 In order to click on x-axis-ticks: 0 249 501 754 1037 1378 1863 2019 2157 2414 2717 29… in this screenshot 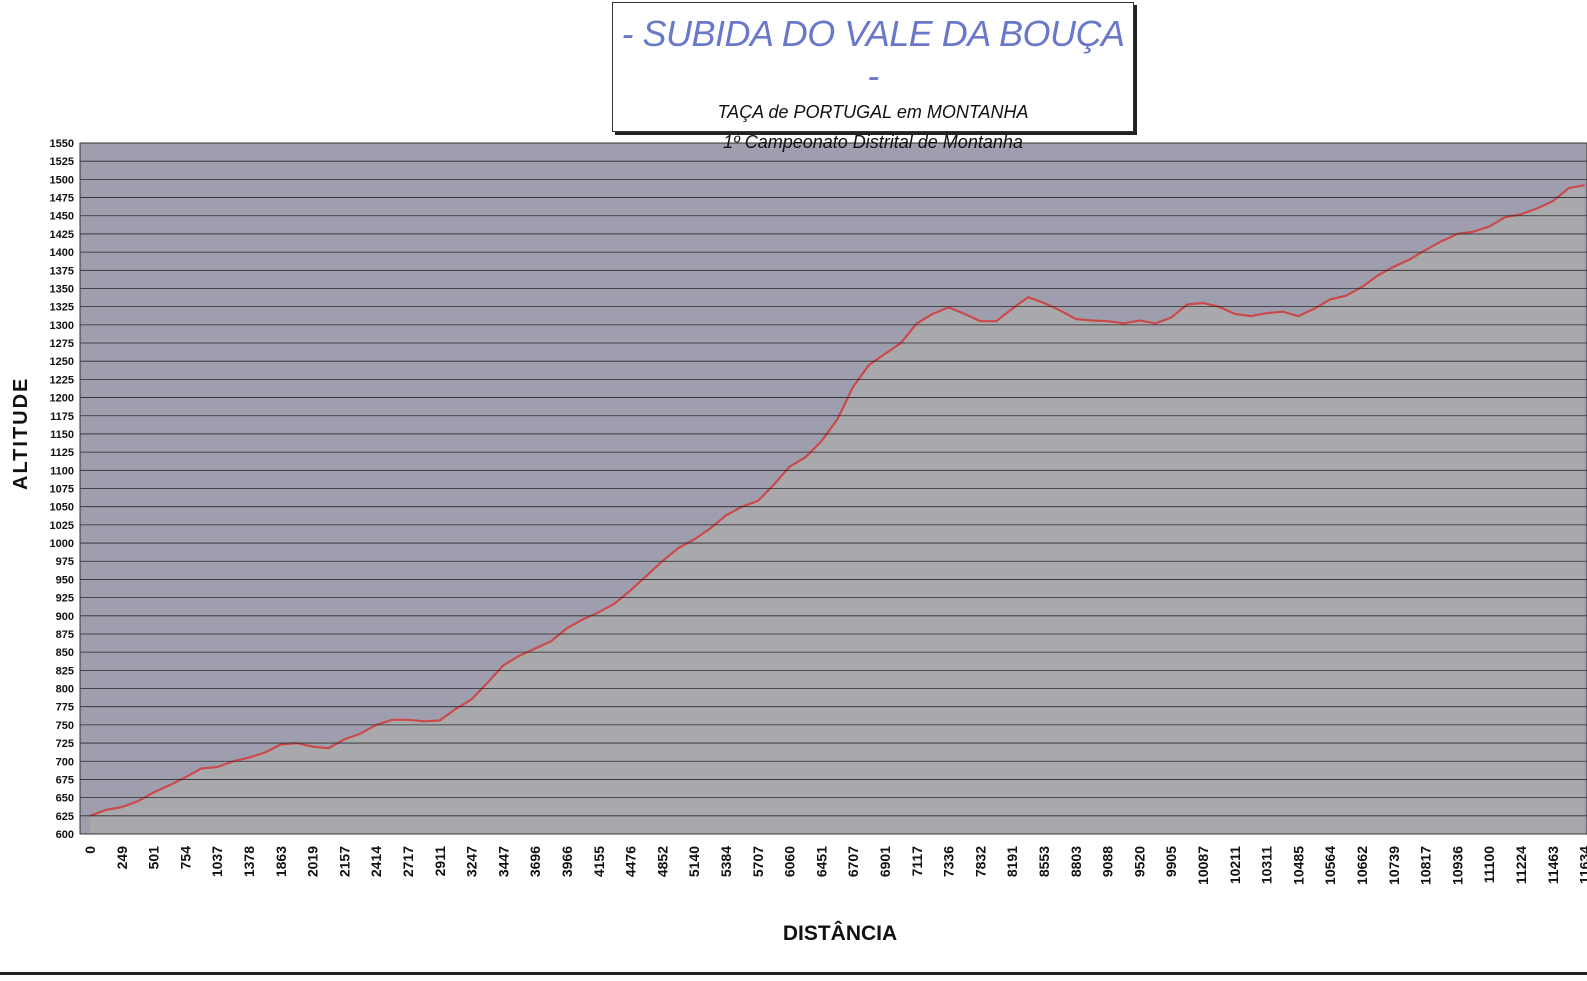, I will do `click(834, 865)`.